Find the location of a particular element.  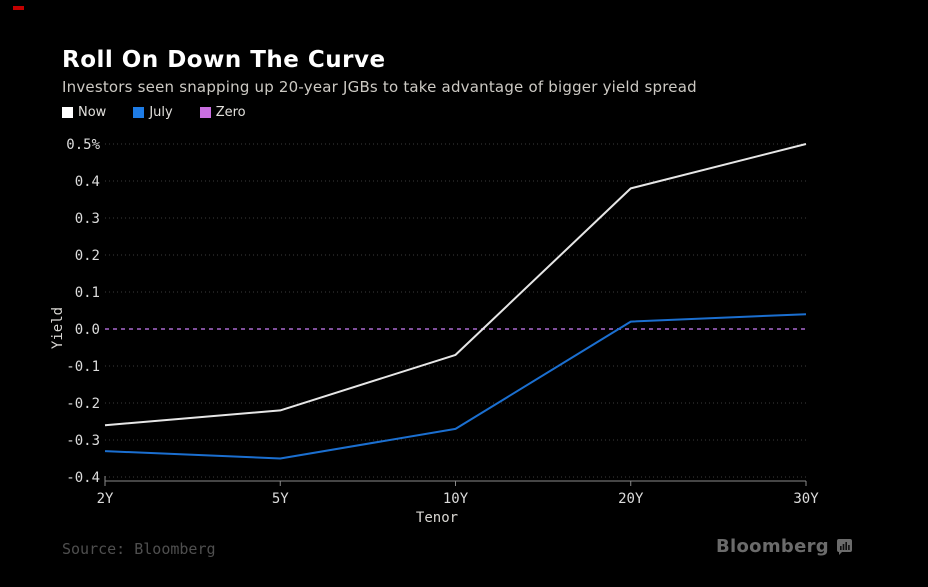

svg-text: 10Y is located at coordinates (456, 499).